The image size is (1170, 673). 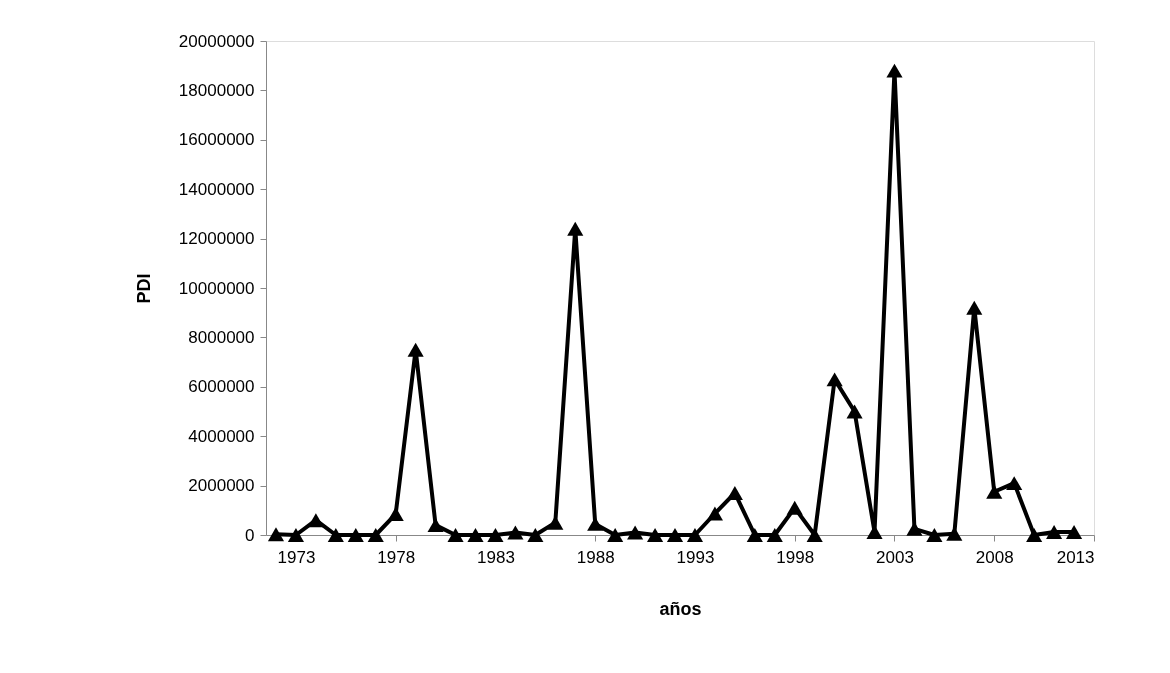 What do you see at coordinates (250, 535) in the screenshot?
I see `y-tick-label: 0` at bounding box center [250, 535].